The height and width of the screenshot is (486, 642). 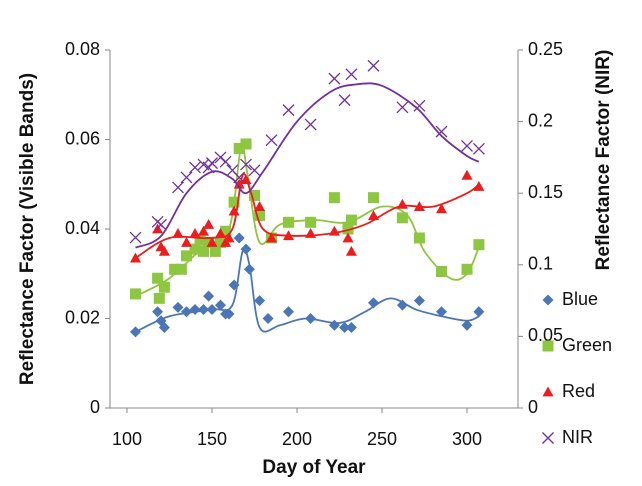 What do you see at coordinates (577, 437) in the screenshot?
I see `legend-label: NIR` at bounding box center [577, 437].